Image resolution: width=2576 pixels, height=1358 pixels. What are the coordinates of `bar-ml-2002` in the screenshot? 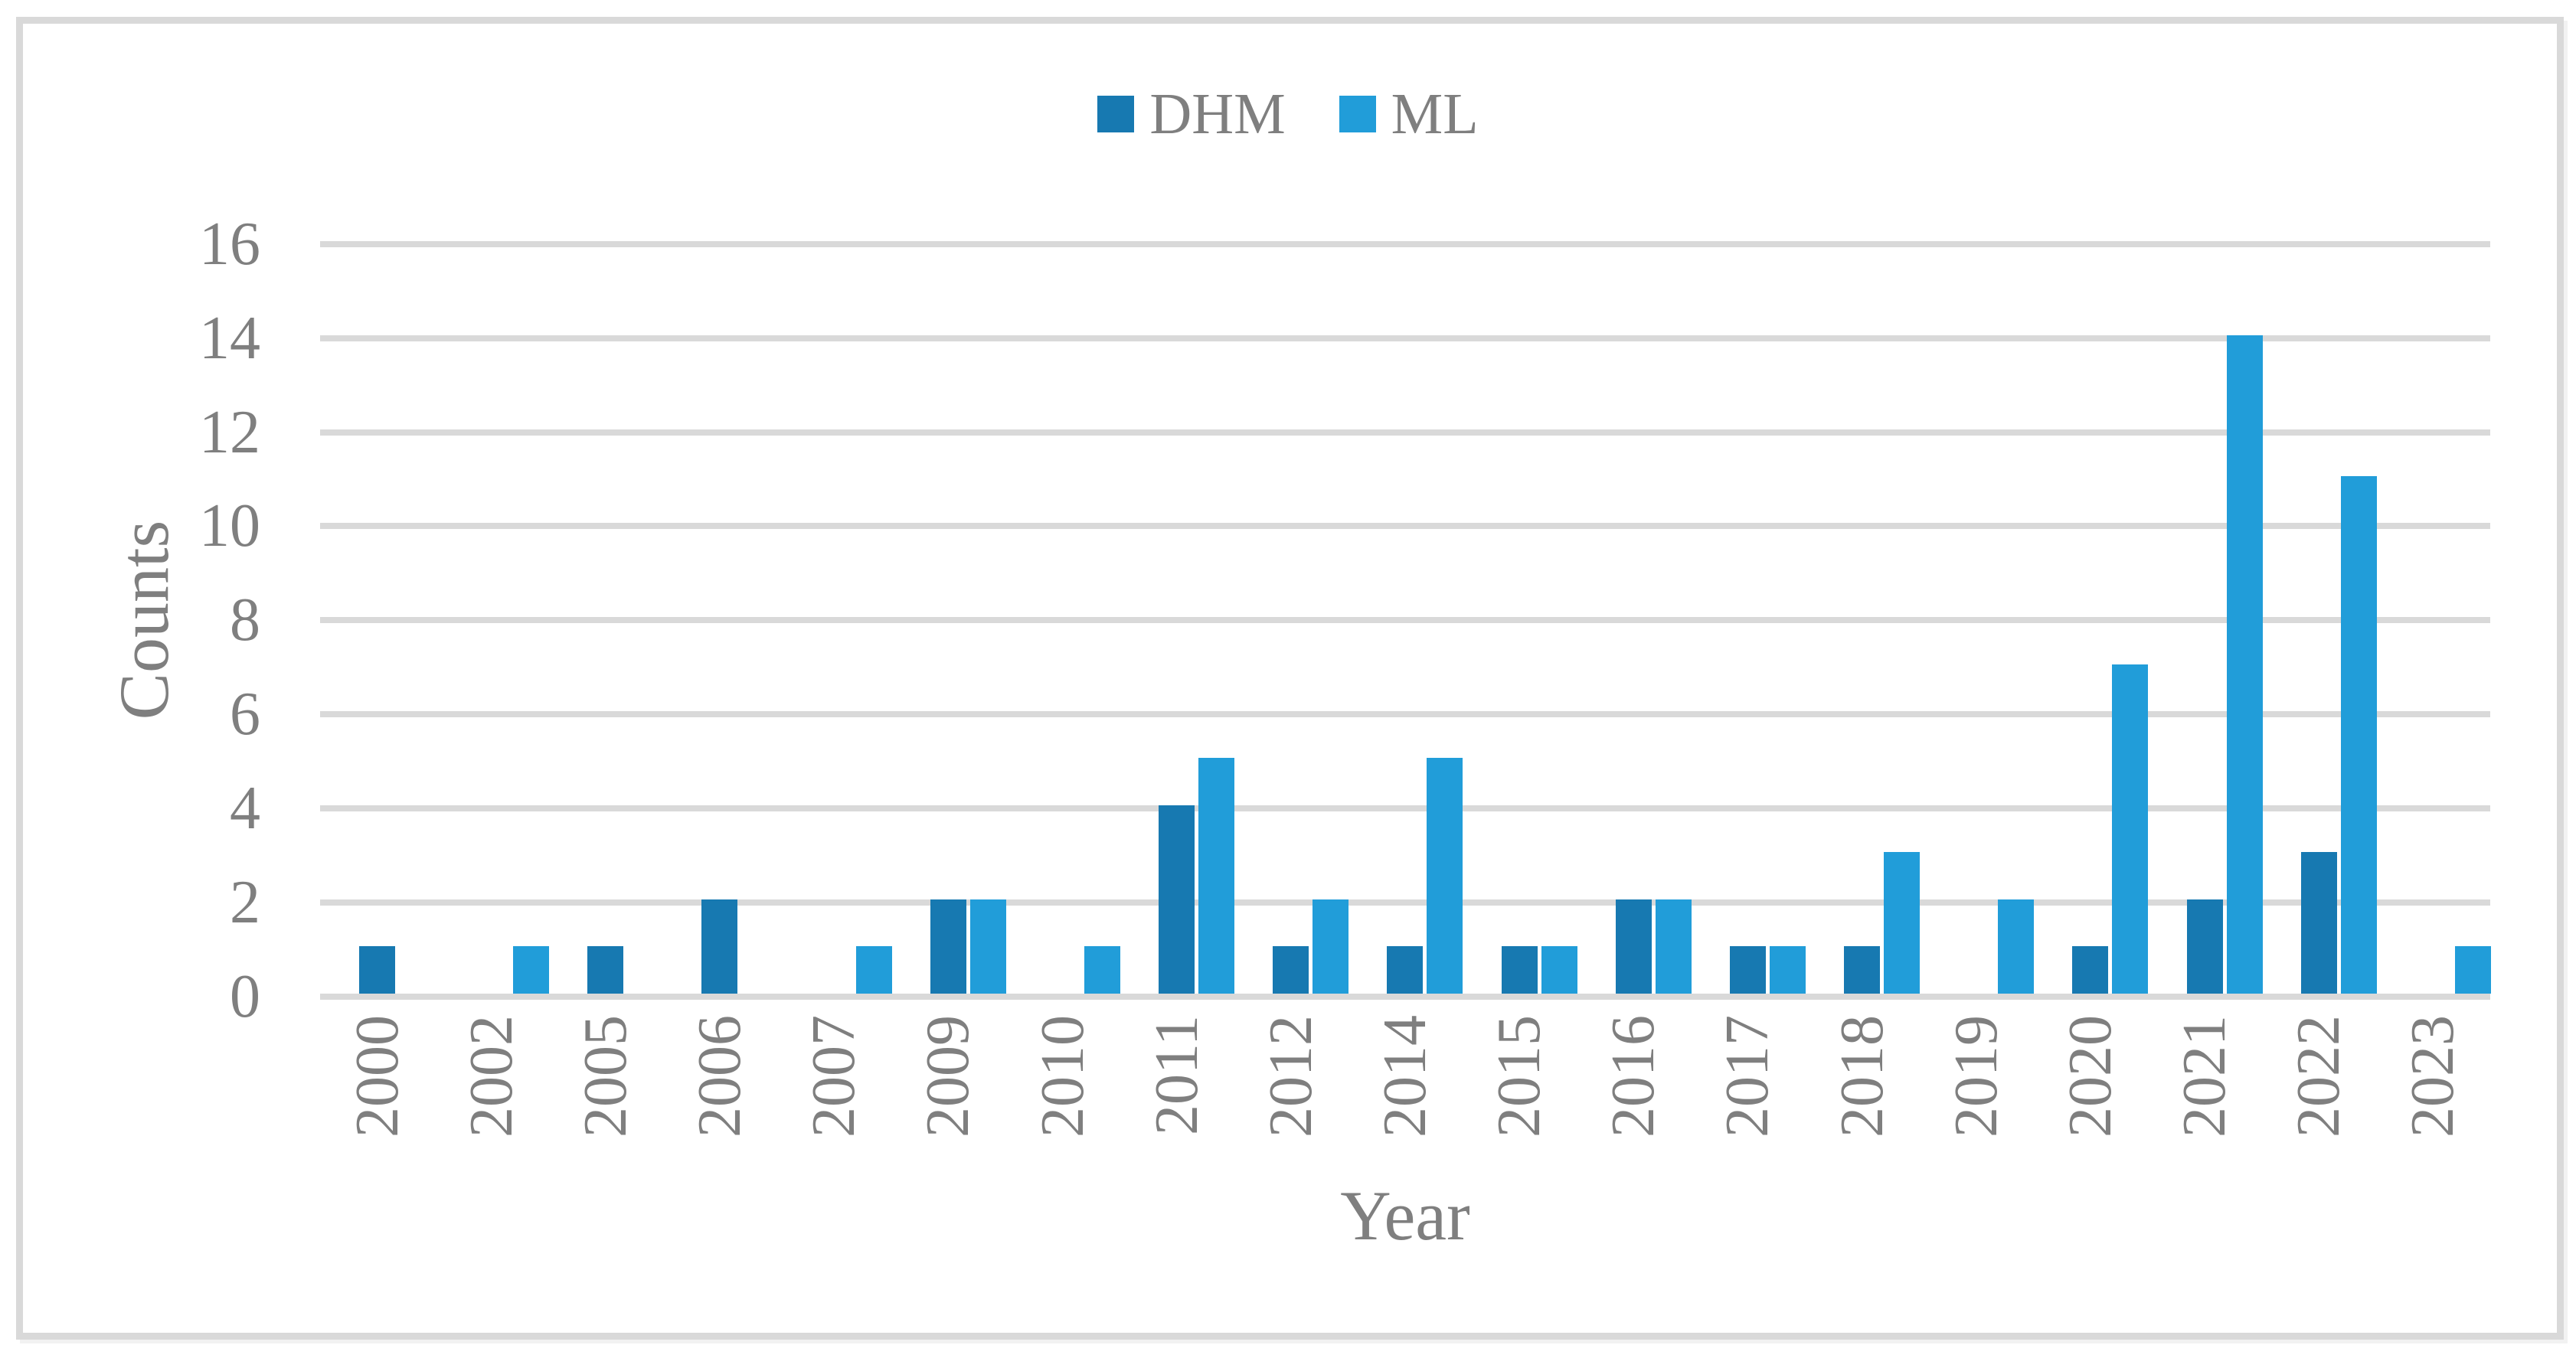 It's located at (531, 970).